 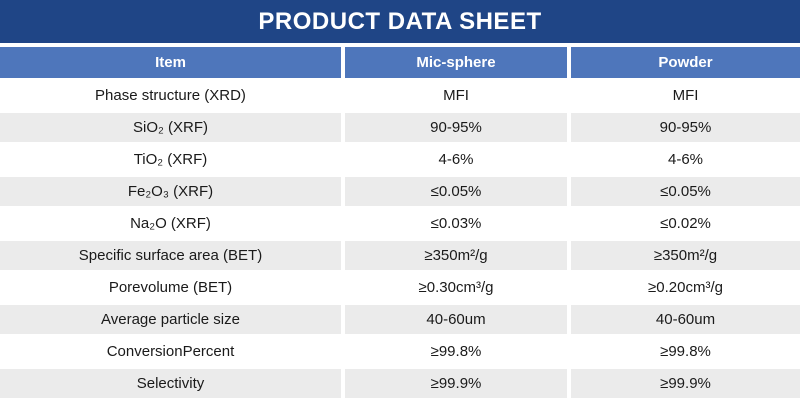 What do you see at coordinates (170, 127) in the screenshot?
I see `row-item-sio2: SiO₂ (XRF)` at bounding box center [170, 127].